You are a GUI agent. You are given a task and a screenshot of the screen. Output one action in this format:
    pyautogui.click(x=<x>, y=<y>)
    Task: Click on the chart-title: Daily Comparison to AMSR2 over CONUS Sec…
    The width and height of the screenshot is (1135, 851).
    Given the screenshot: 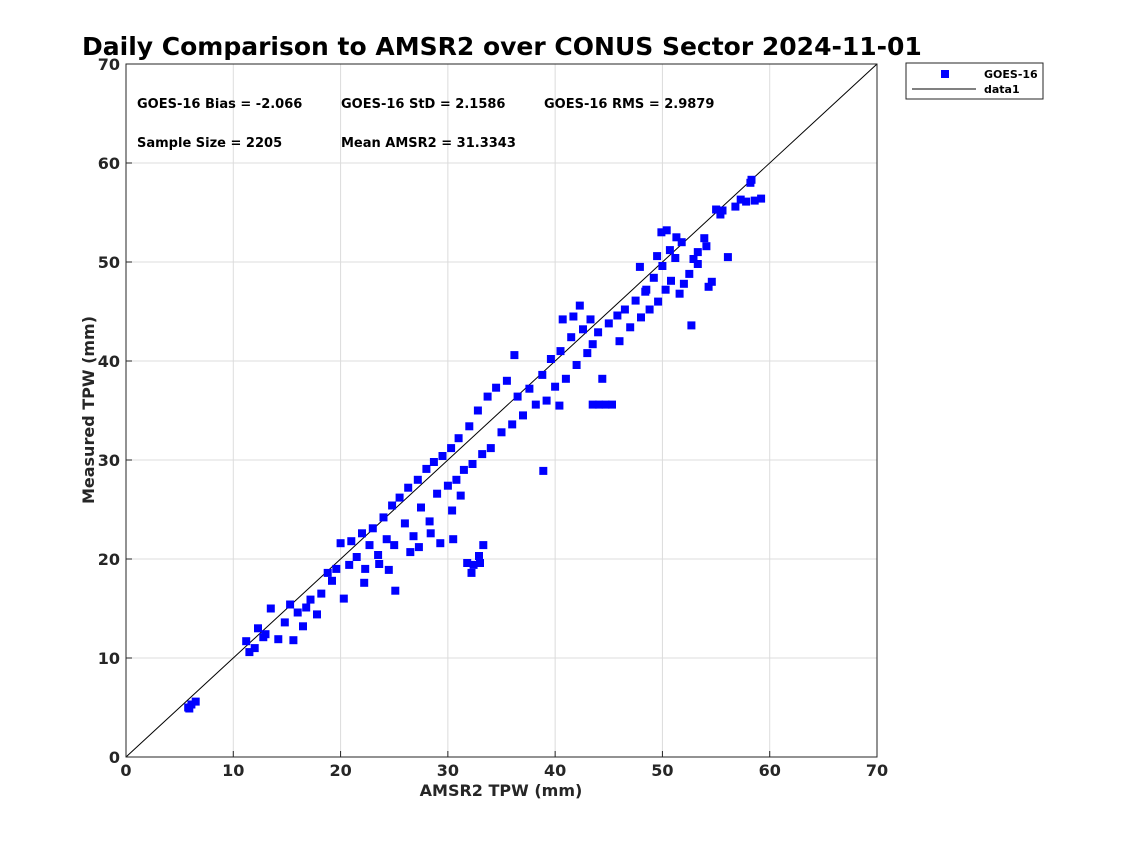 What is the action you would take?
    pyautogui.click(x=502, y=46)
    